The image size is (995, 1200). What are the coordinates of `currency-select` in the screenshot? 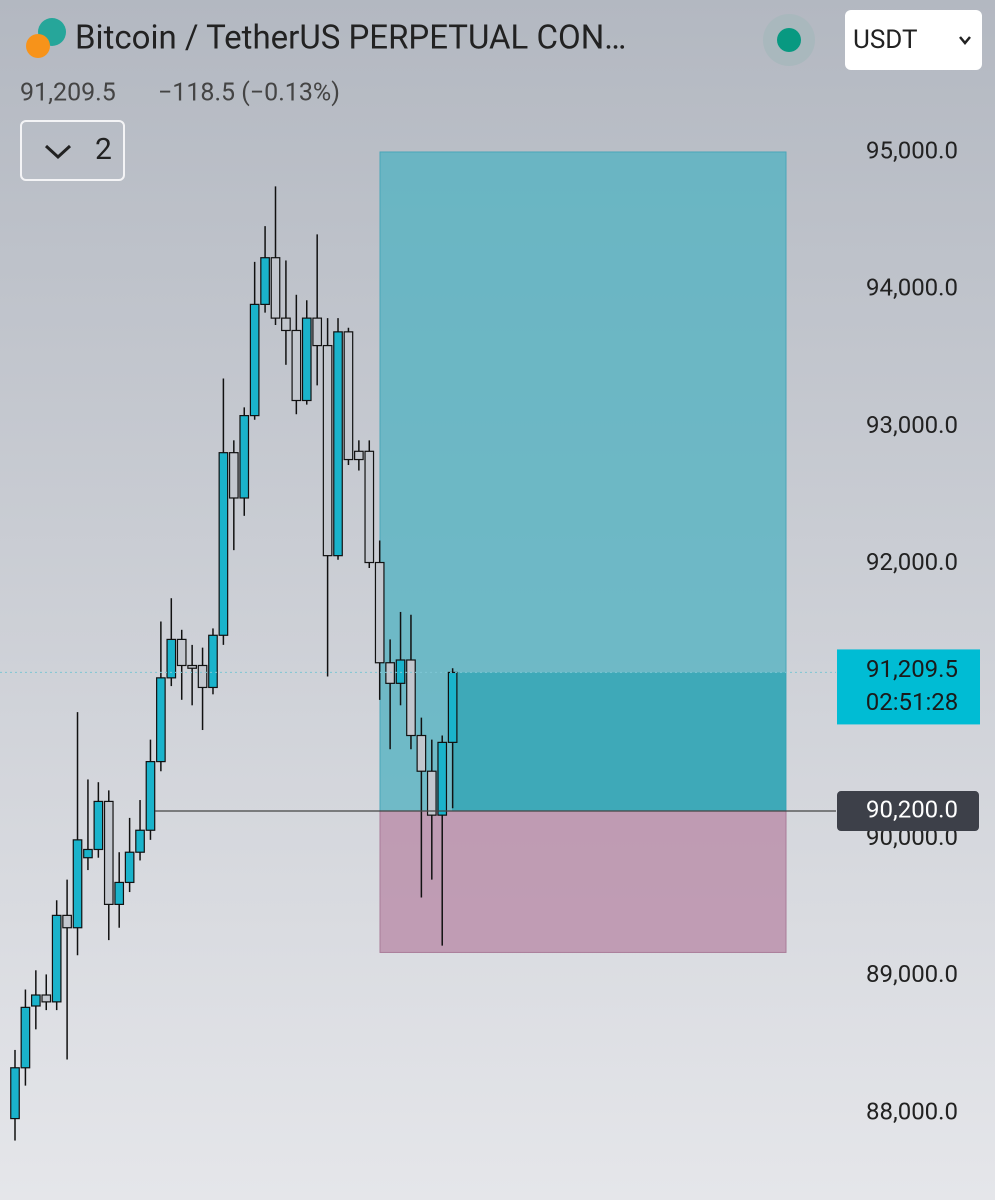 It's located at (913, 40).